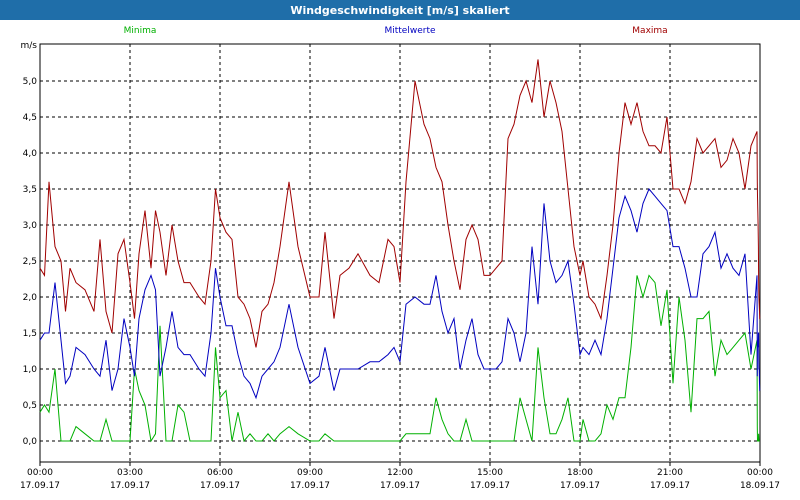 The image size is (800, 500). Describe the element at coordinates (30, 82) in the screenshot. I see `y-tick-label: 5,0` at that location.